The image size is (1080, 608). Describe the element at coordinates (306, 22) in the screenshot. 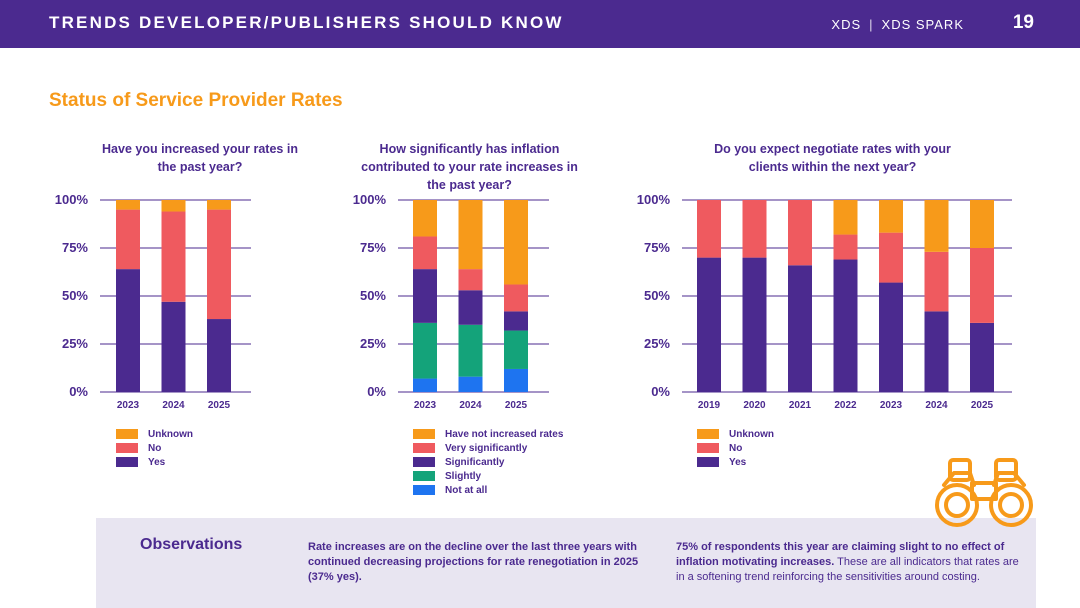

I see `header-title: TRENDS DEVELOPER/PUBLISHERS SHOULD KNOW` at that location.